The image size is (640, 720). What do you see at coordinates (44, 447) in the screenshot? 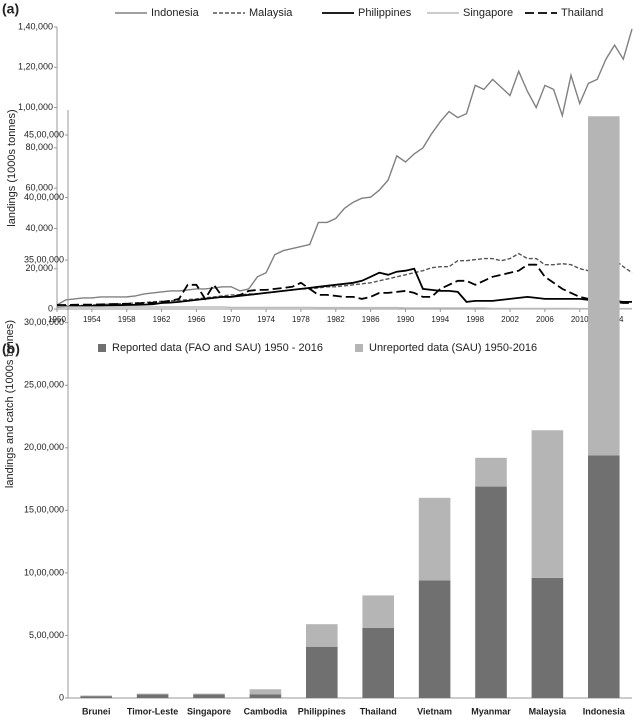
I see `y-tick-label: 20,00,000` at bounding box center [44, 447].